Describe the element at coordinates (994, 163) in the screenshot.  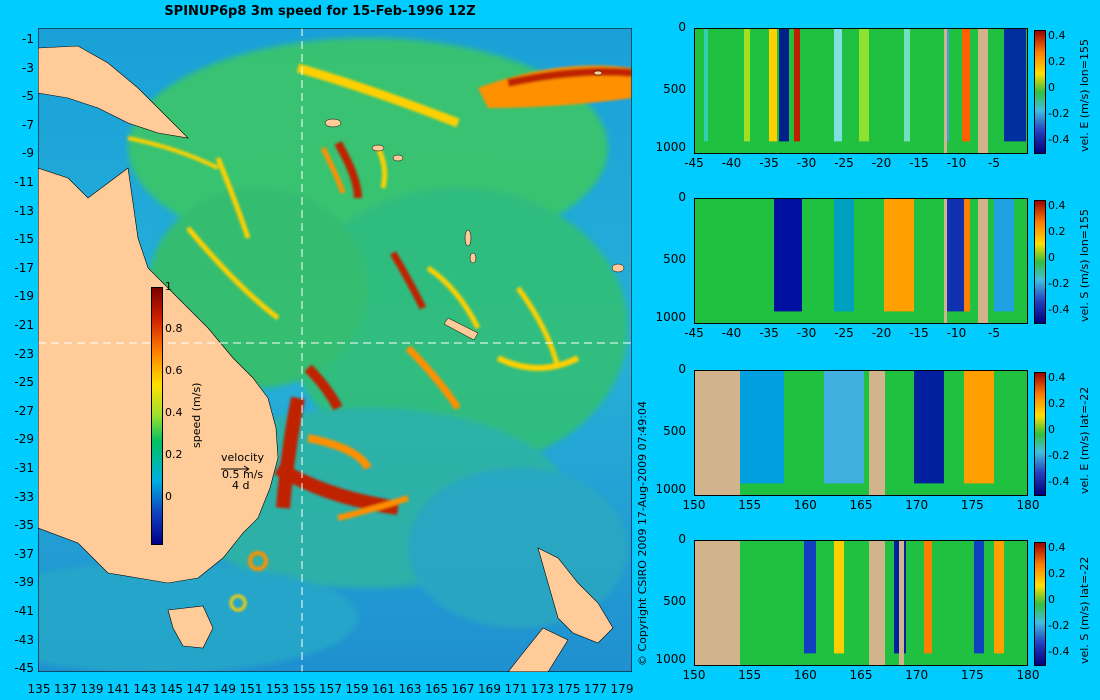
I see `section-x-tick-label: -5` at that location.